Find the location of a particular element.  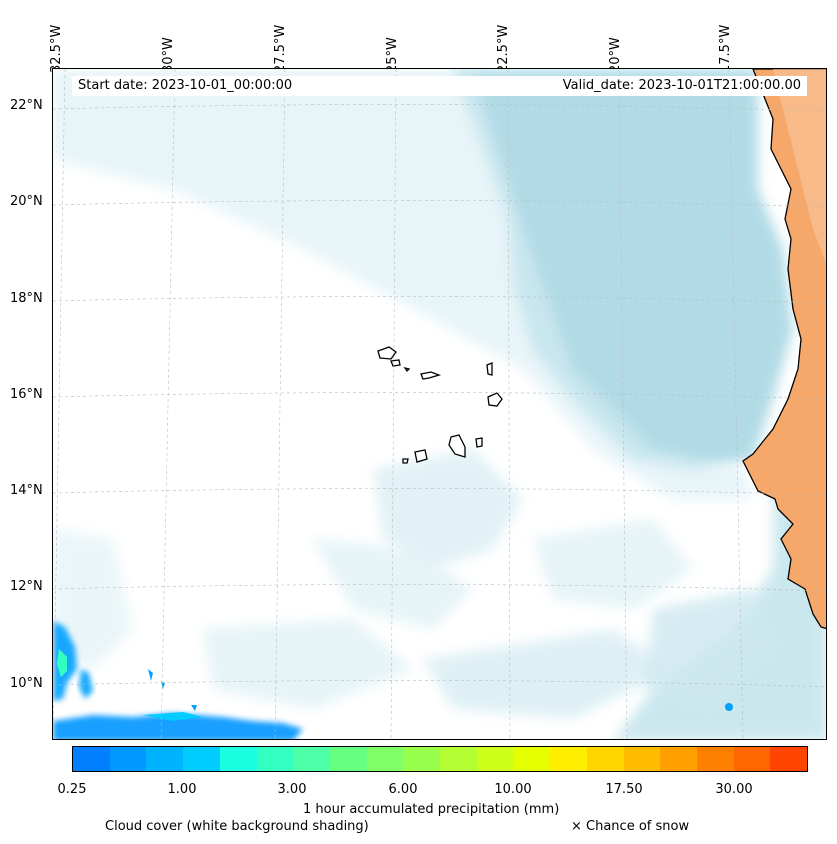

island-fogo is located at coordinates (421, 456).